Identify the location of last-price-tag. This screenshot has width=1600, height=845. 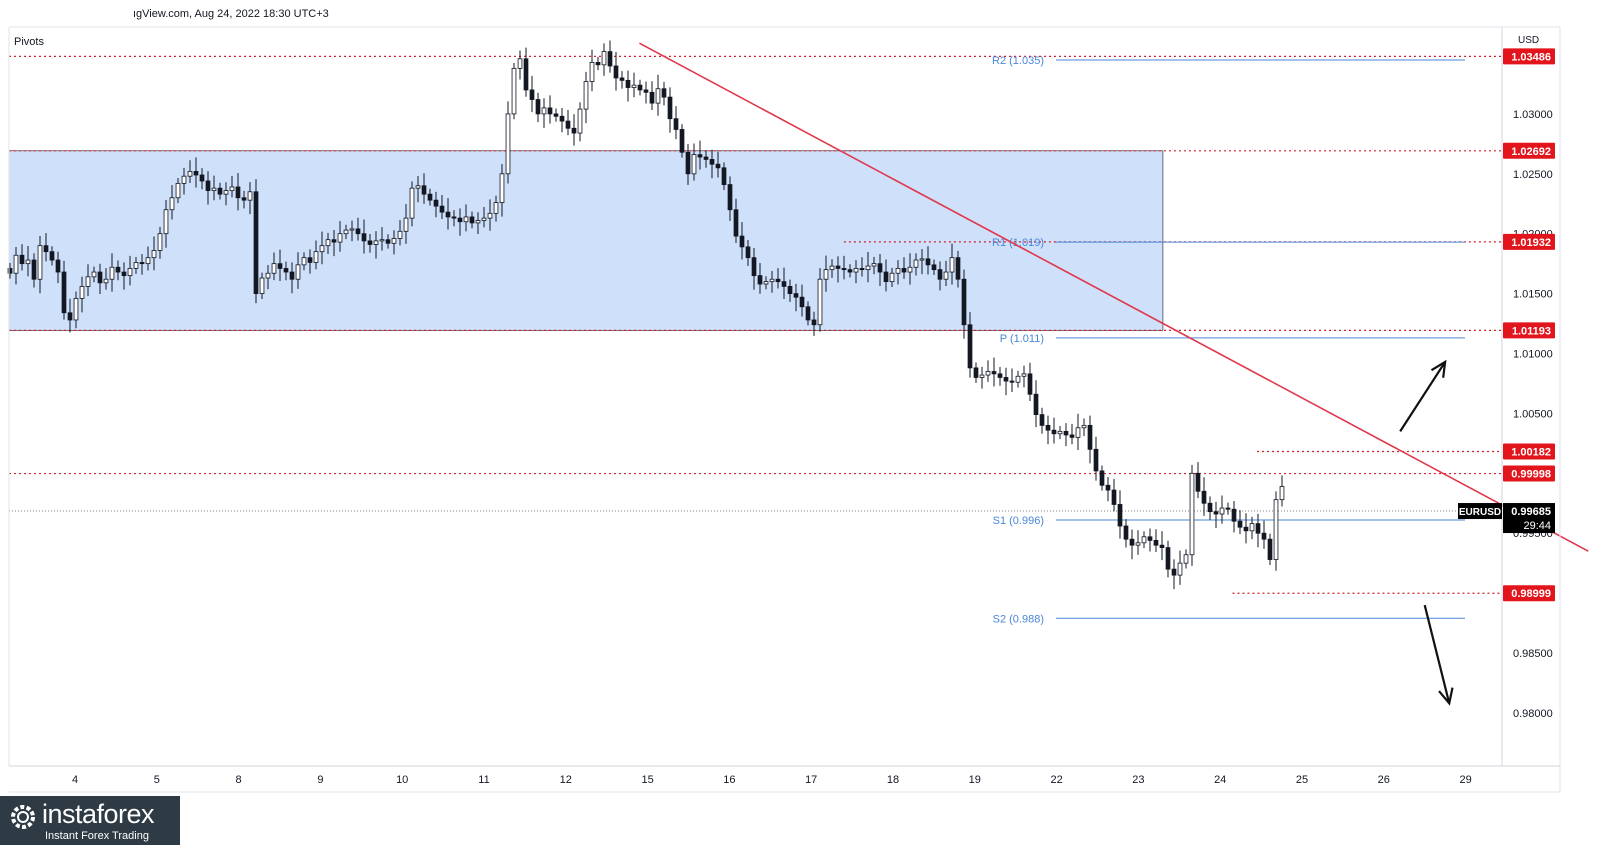
(1529, 518).